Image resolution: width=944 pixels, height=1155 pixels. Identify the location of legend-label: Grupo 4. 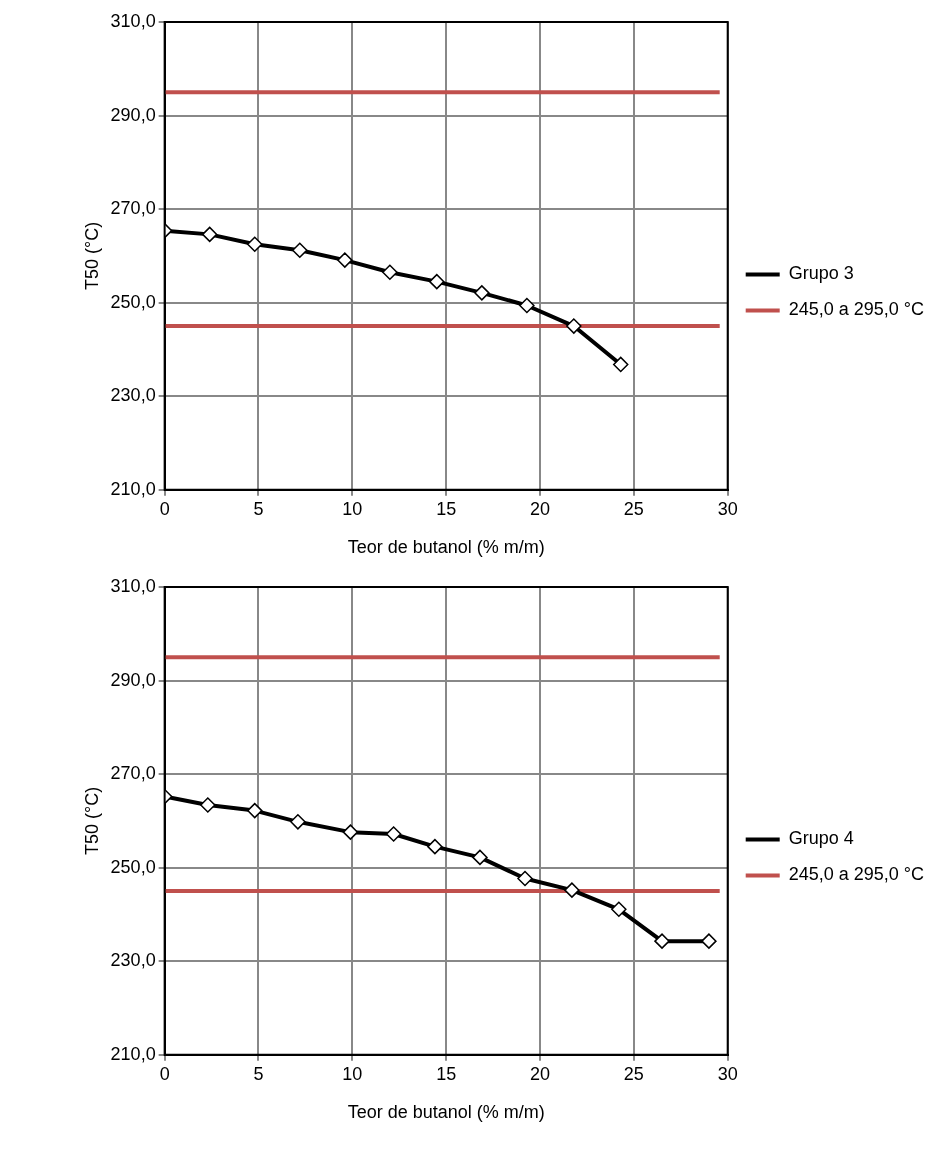
(821, 838).